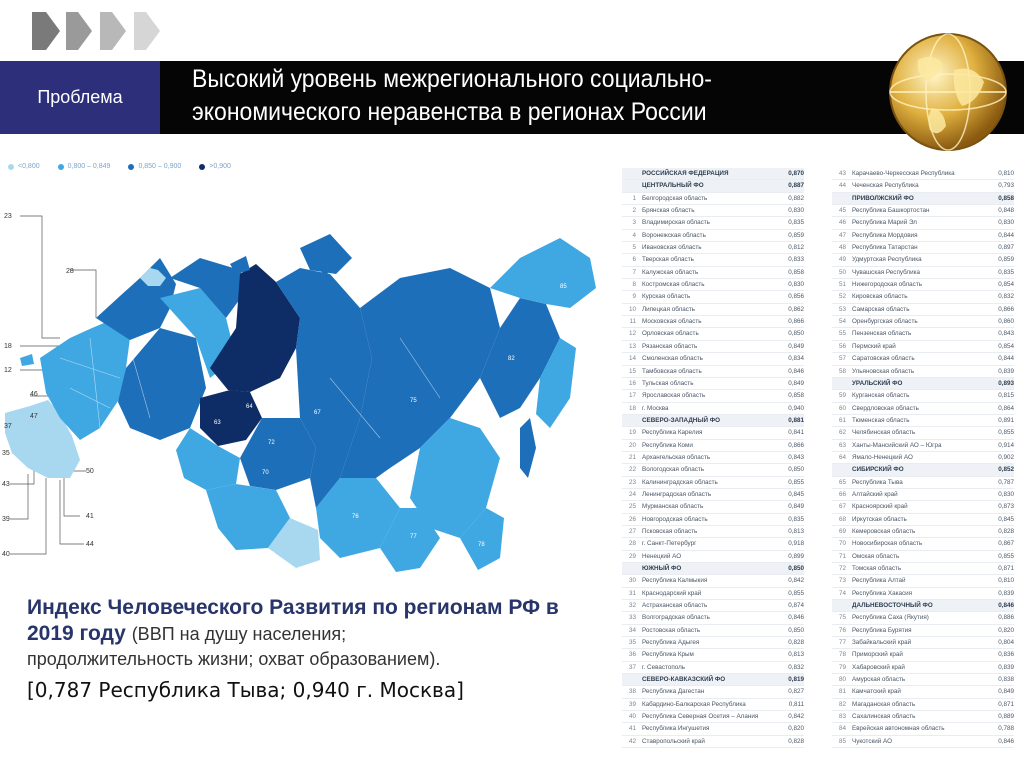  I want to click on row-number: 42, so click(632, 741).